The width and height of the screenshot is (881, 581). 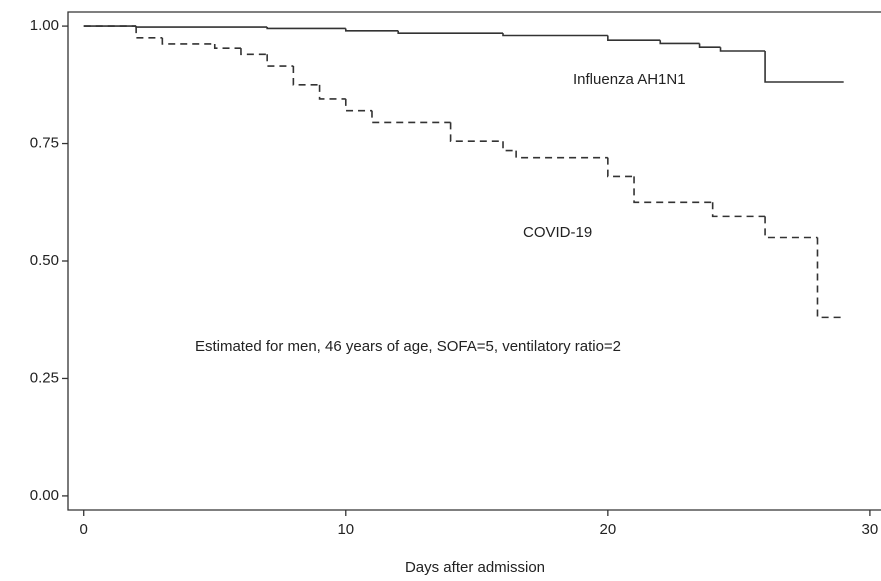 I want to click on y-tick-label: 0.75, so click(x=44, y=143).